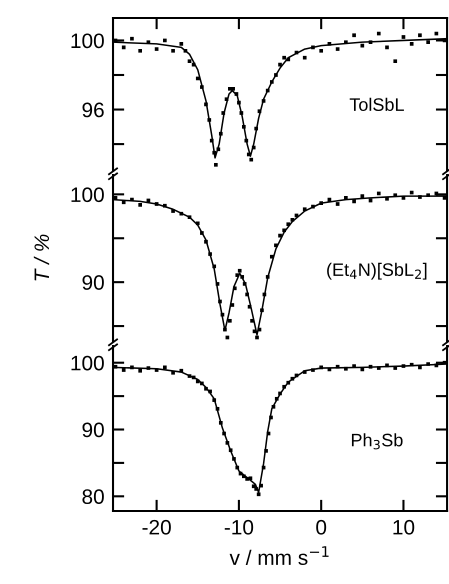  Describe the element at coordinates (42, 257) in the screenshot. I see `y-axis-title: T / %` at that location.